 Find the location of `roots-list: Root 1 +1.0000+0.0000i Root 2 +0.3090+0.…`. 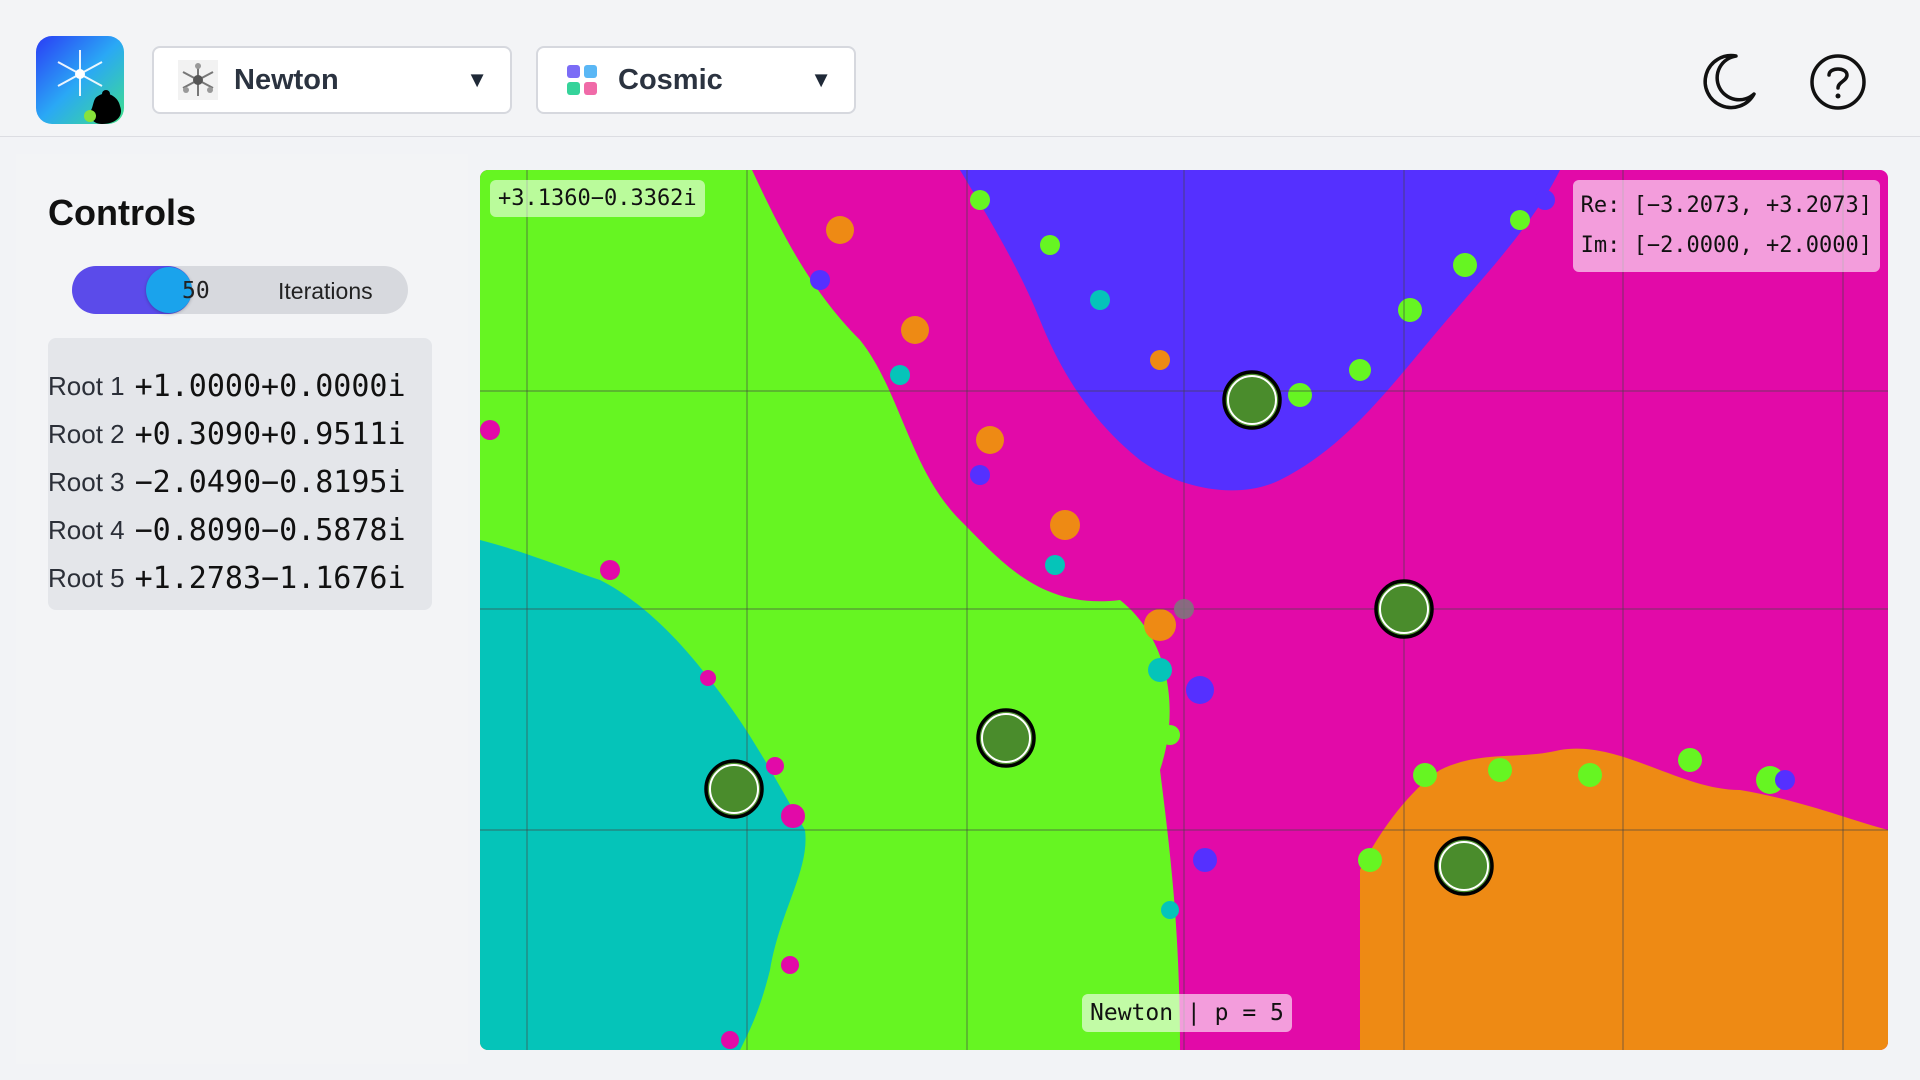

roots-list: Root 1 +1.0000+0.0000i Root 2 +0.3090+0.… is located at coordinates (240, 474).